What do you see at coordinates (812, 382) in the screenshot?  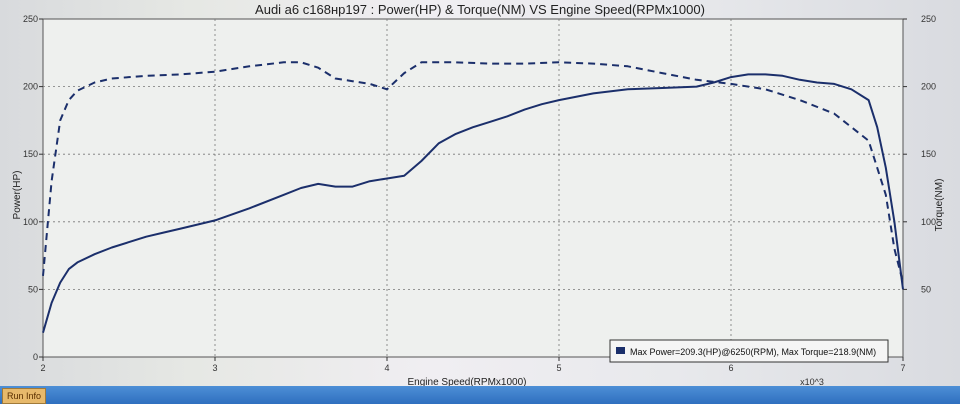 I see `x-multiplier-label: x10^3` at bounding box center [812, 382].